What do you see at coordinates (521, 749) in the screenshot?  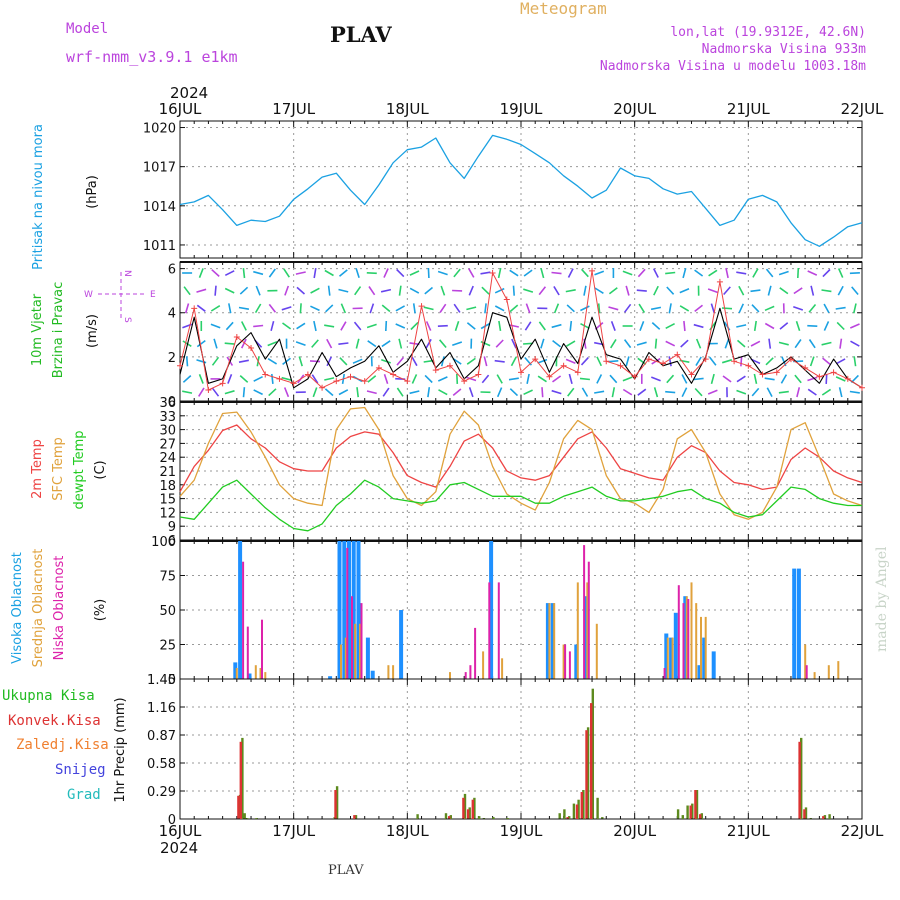 I see `precipitation-frame` at bounding box center [521, 749].